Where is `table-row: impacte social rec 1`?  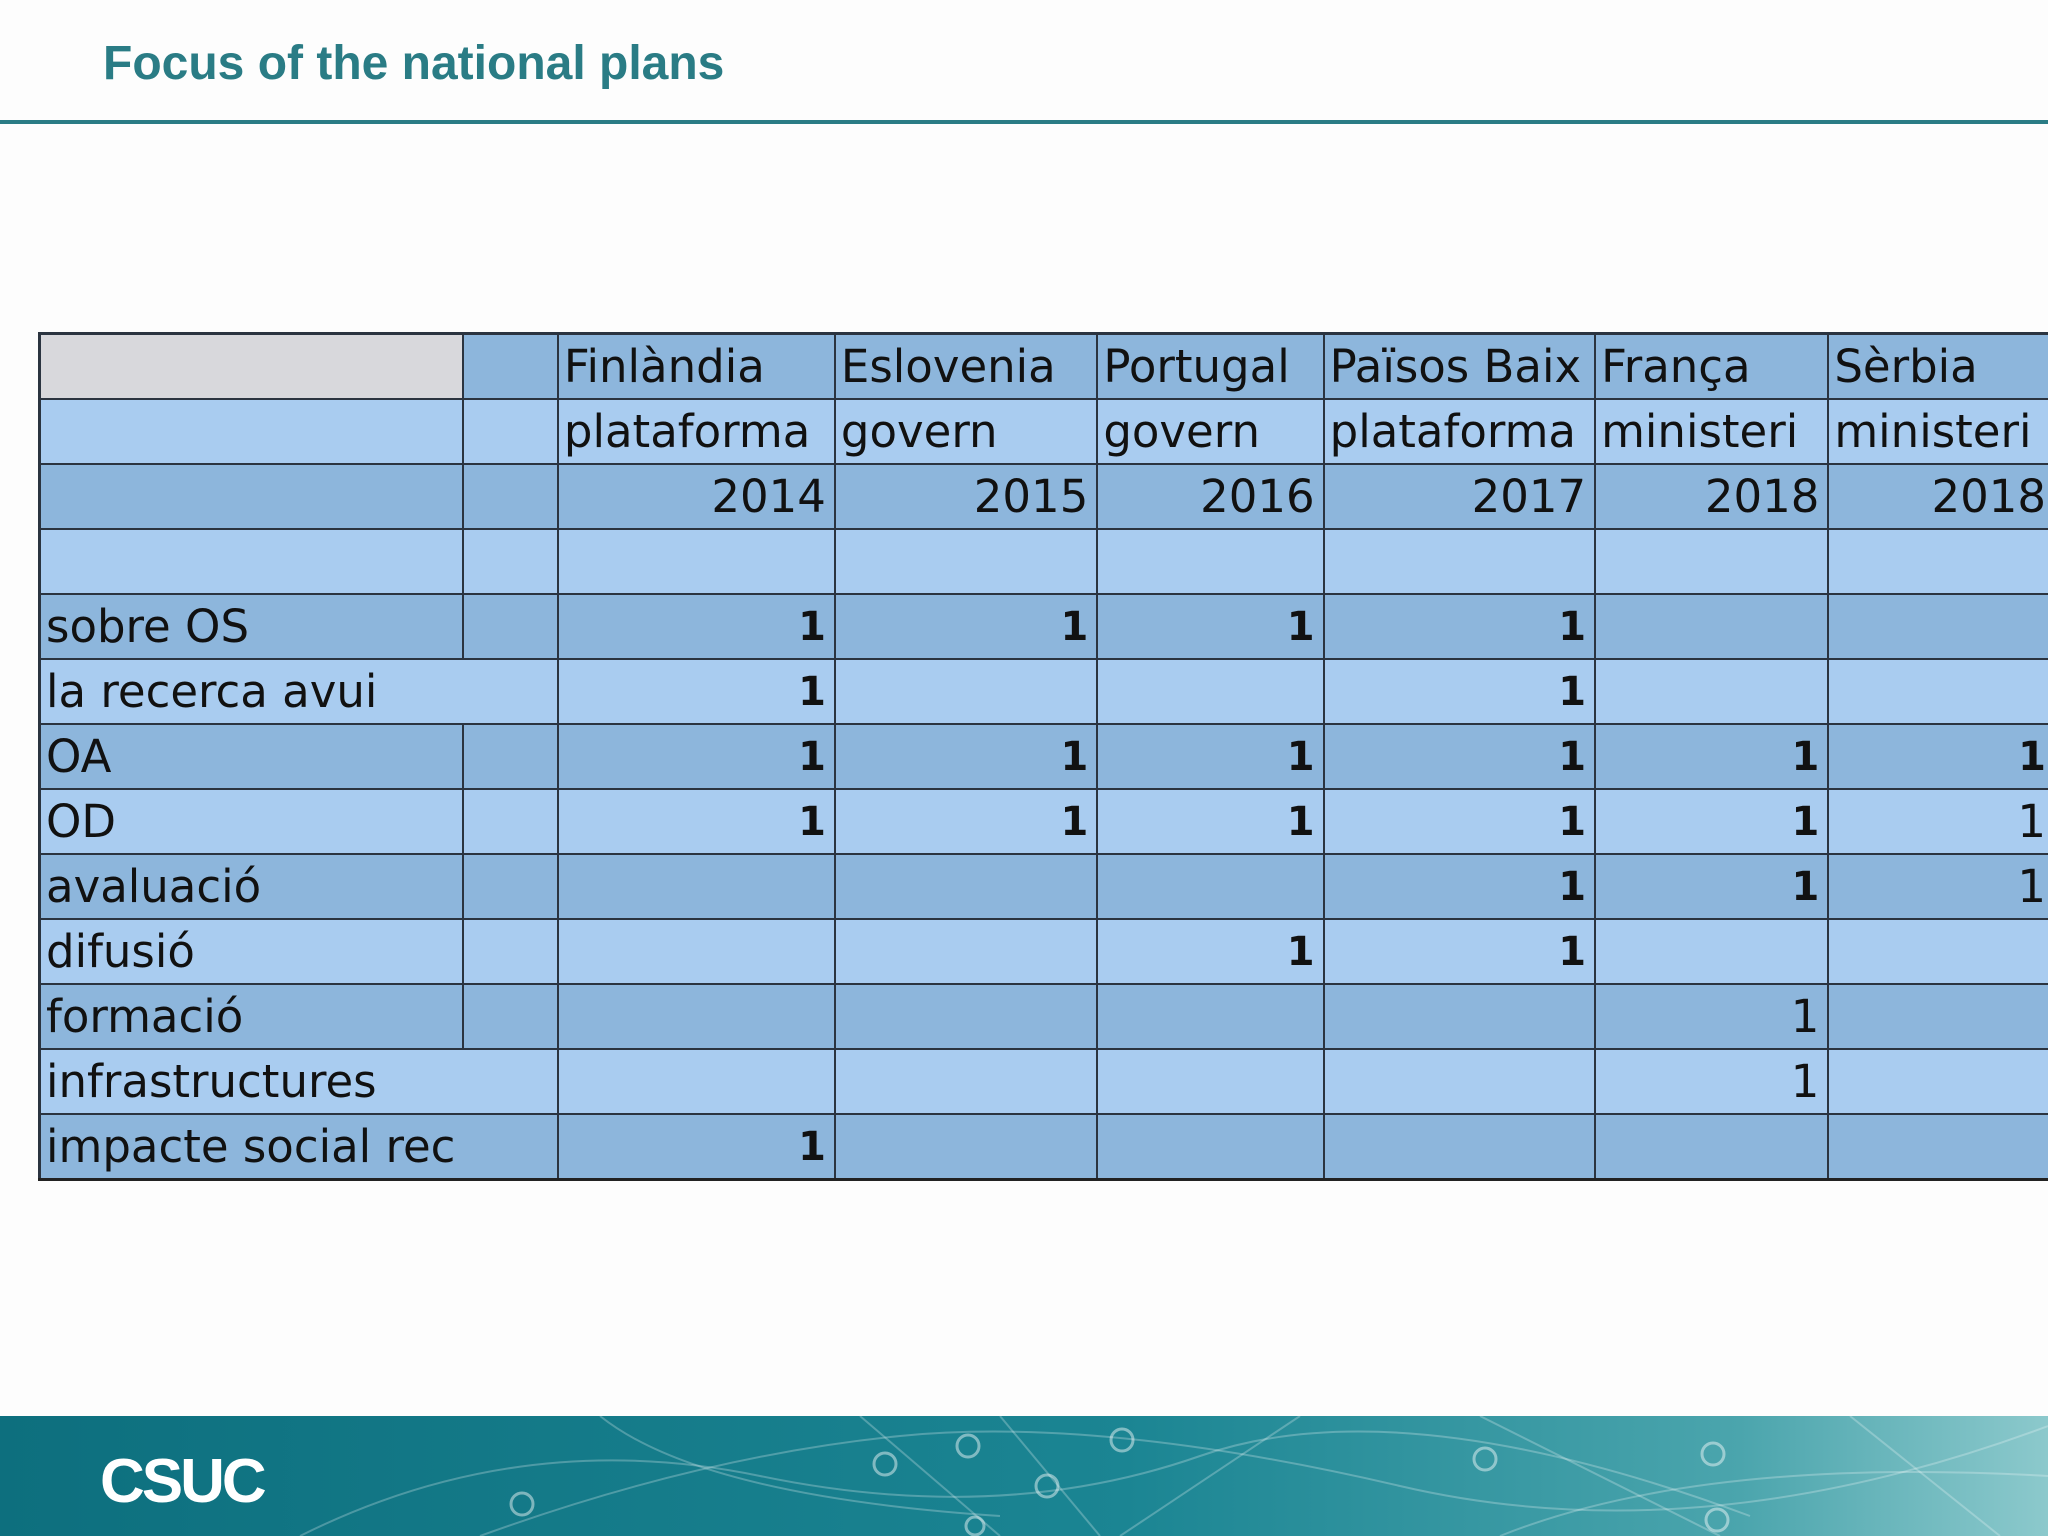 table-row: impacte social rec 1 is located at coordinates (1043, 1147).